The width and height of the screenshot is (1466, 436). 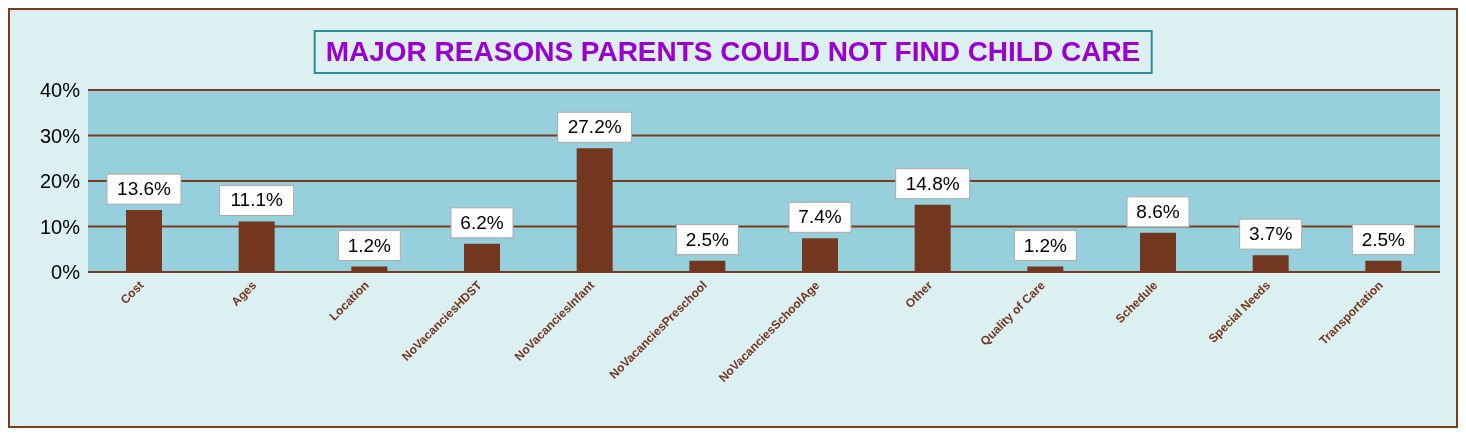 I want to click on chart-title: MAJOR REASONS PARENTS COULD NOT FIND CHILD CARE, so click(x=733, y=52).